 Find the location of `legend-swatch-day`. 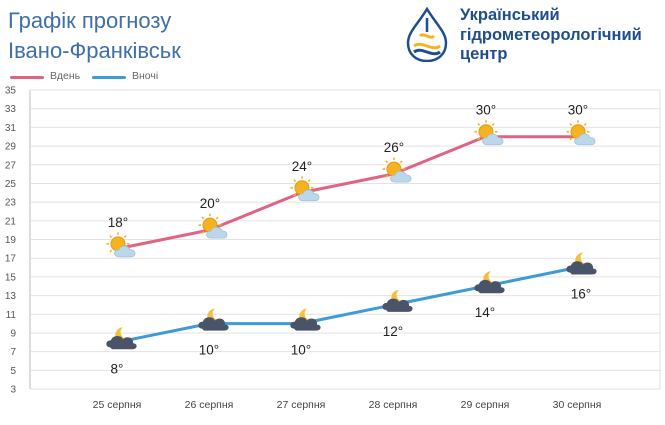

legend-swatch-day is located at coordinates (27, 77).